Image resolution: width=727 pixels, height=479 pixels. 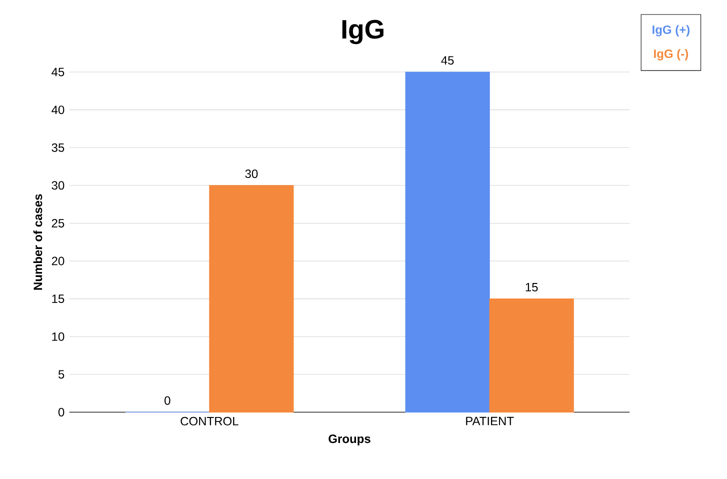 I want to click on x-tick-label: PATIENT, so click(x=490, y=421).